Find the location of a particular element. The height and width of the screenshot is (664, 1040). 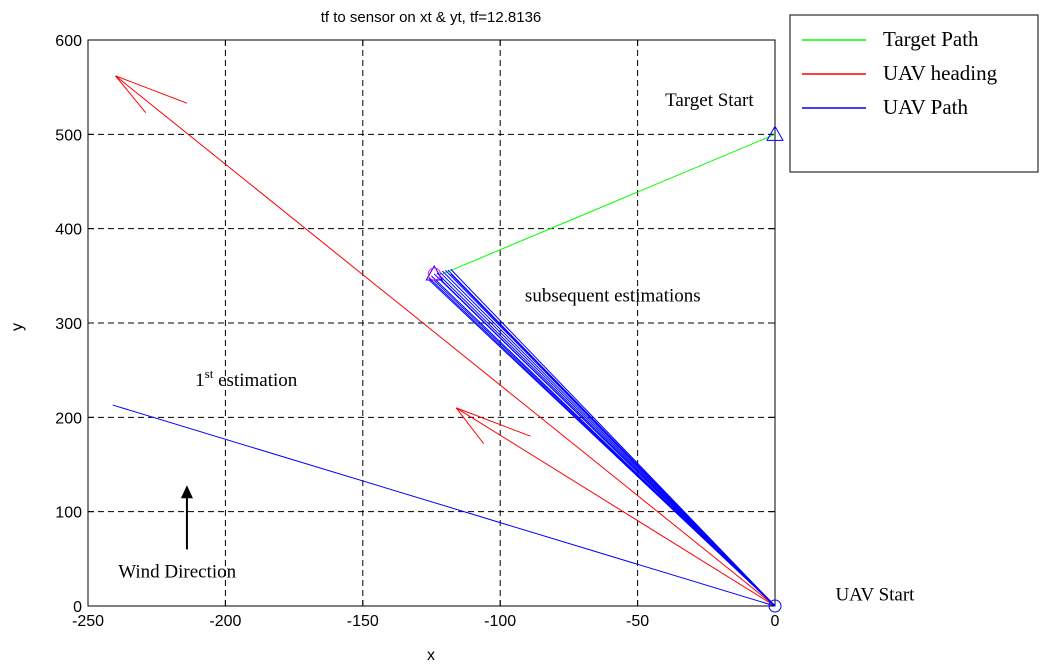

x-tick-label: 0 is located at coordinates (775, 621).